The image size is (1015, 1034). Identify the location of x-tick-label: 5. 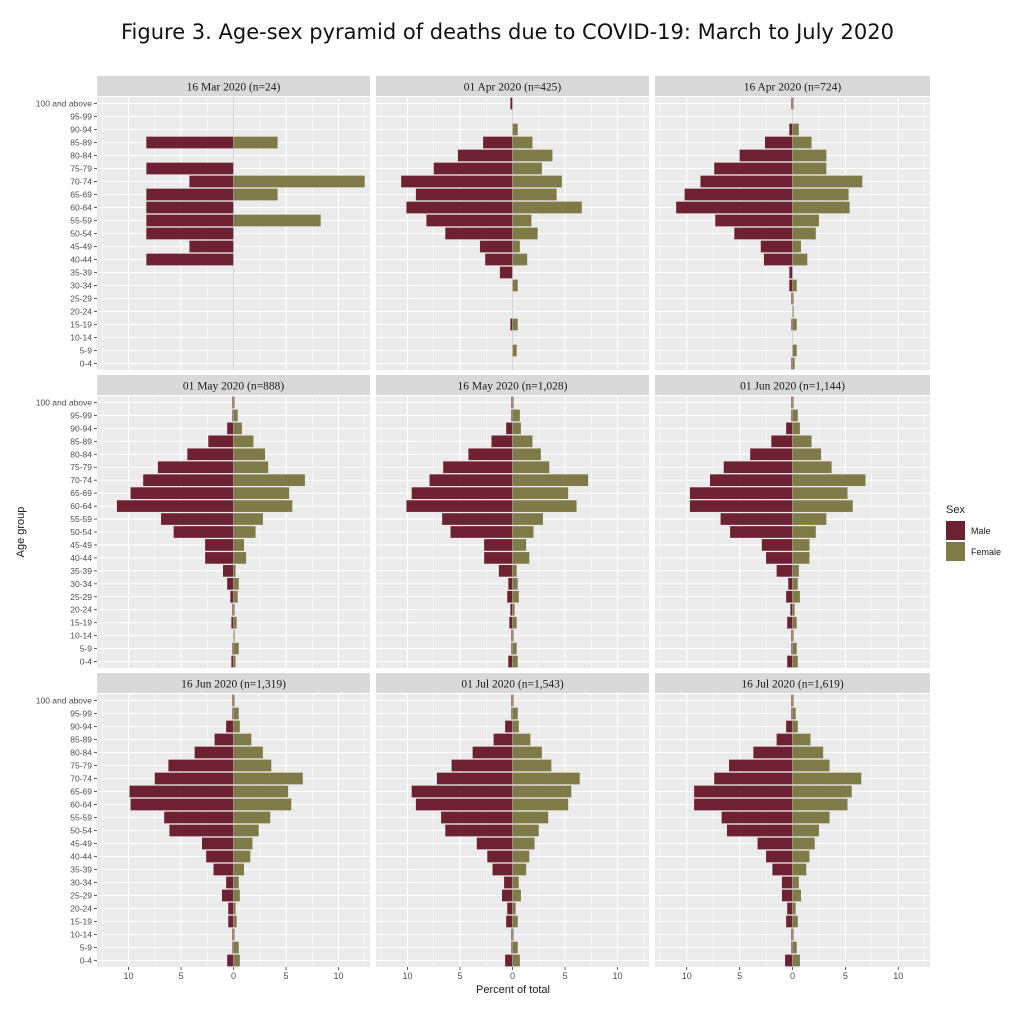
(459, 976).